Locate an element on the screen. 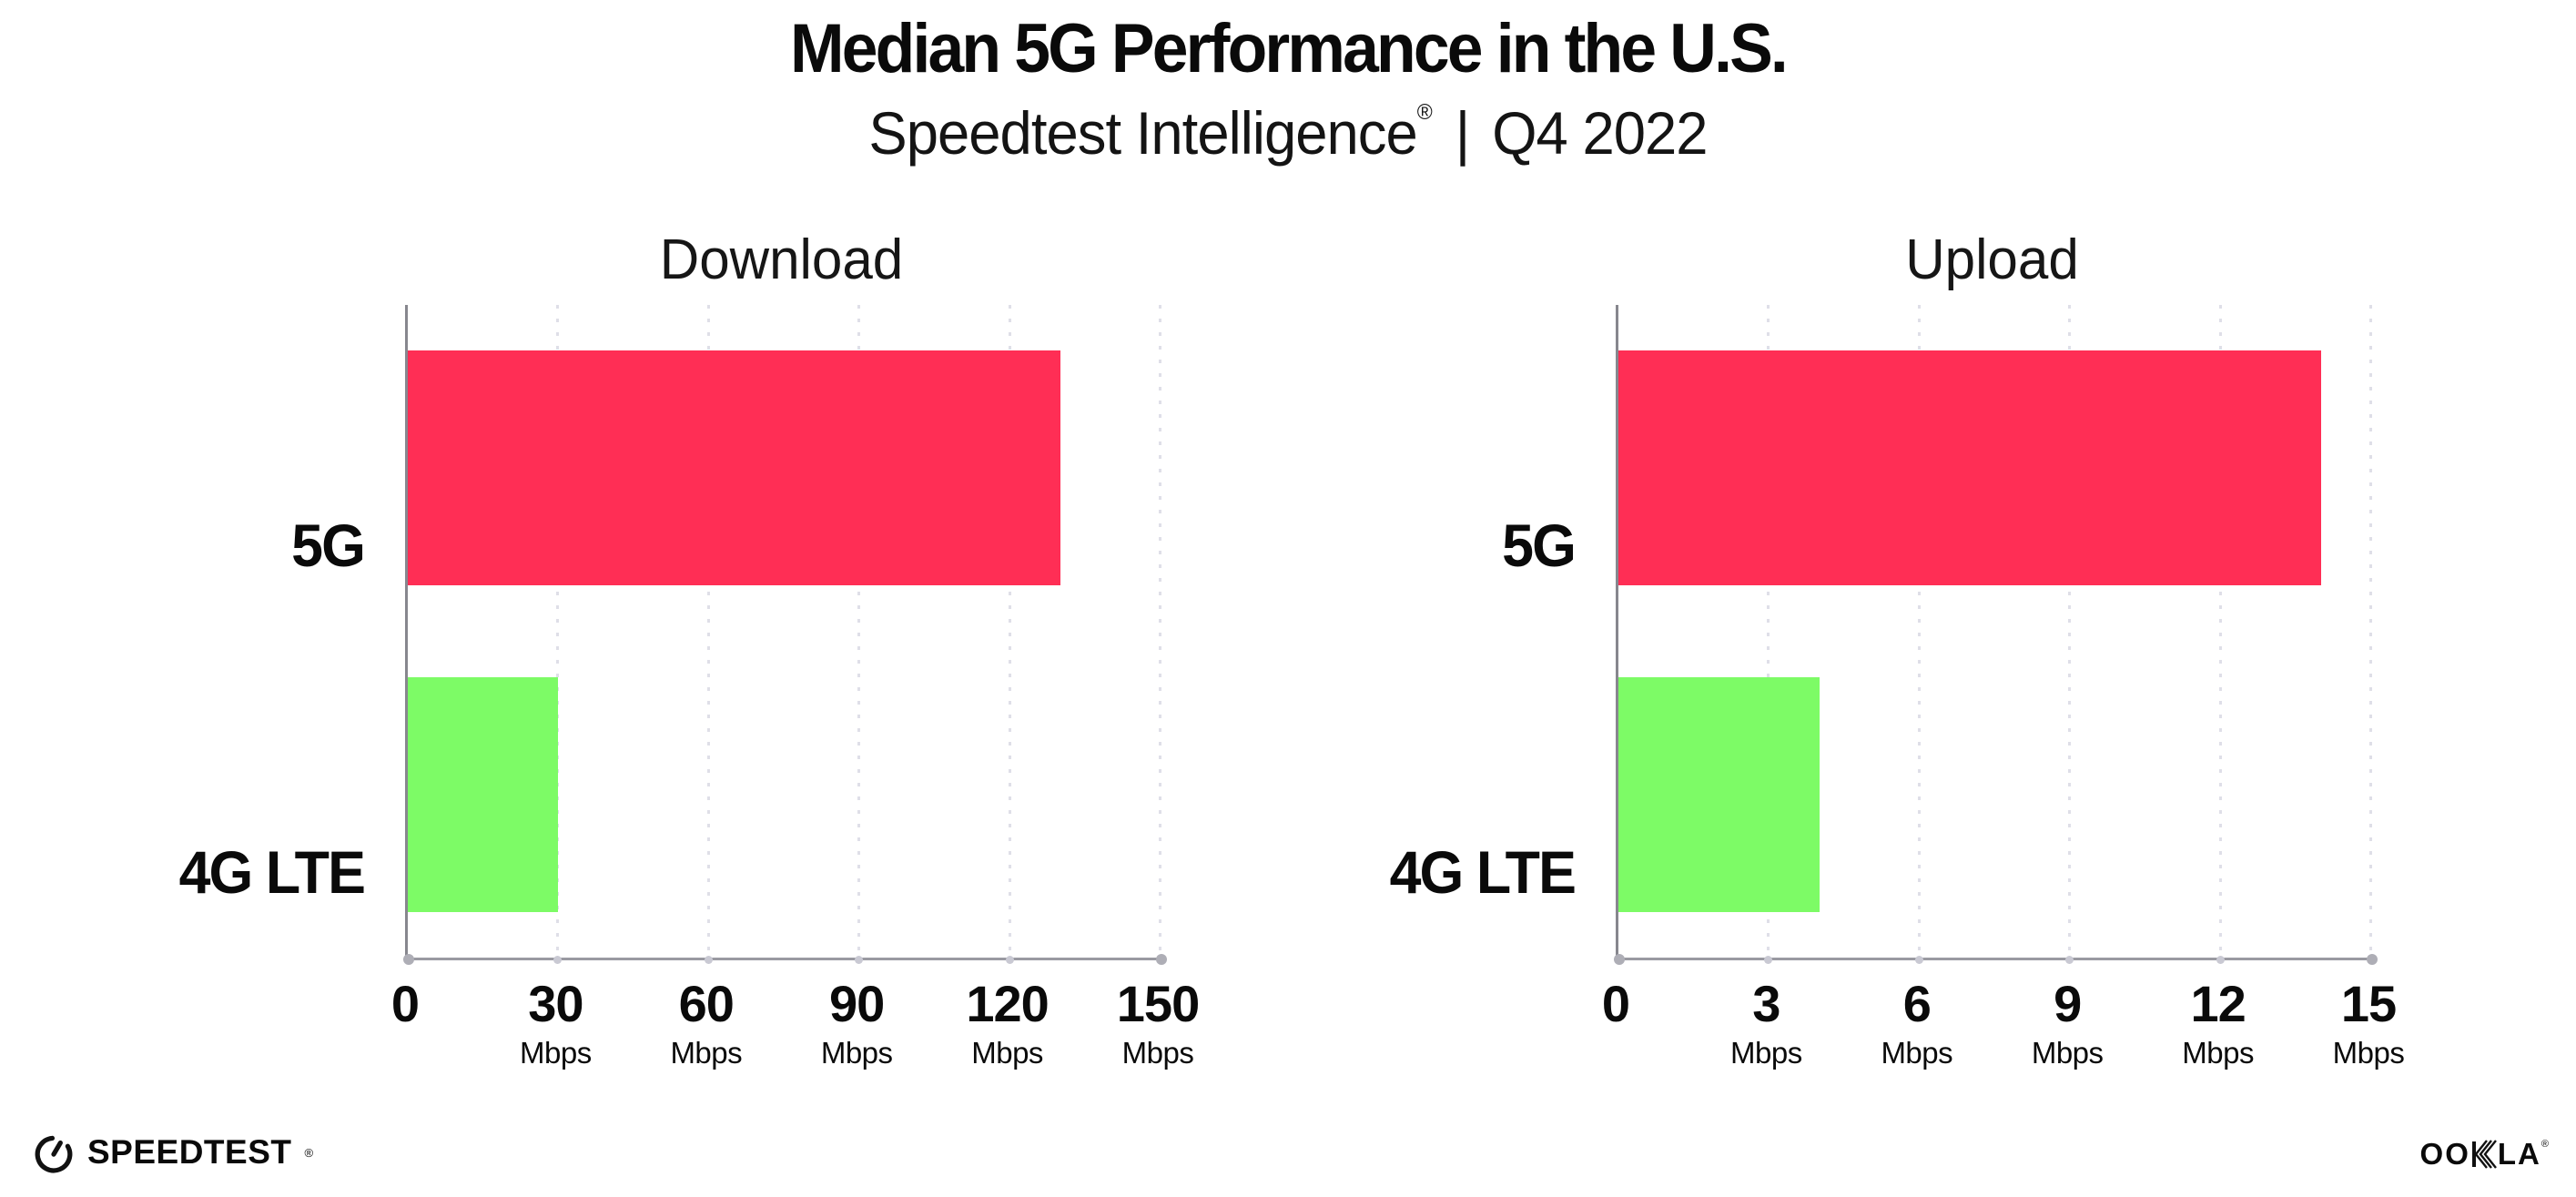  x-tick-label-12: 12 Mbps is located at coordinates (2218, 1023).